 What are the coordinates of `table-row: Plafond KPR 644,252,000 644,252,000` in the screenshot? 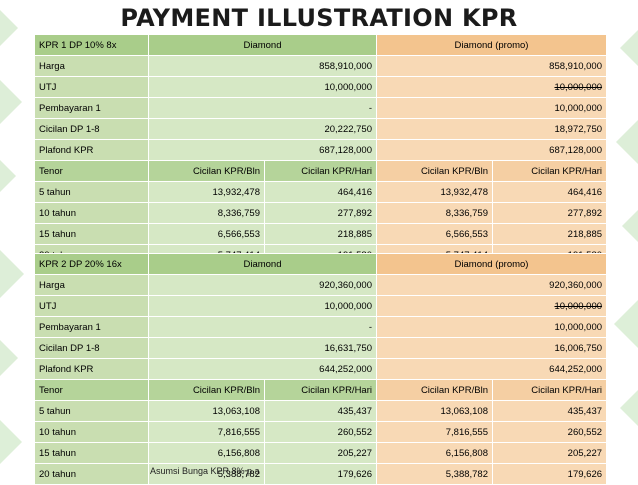 It's located at (321, 369).